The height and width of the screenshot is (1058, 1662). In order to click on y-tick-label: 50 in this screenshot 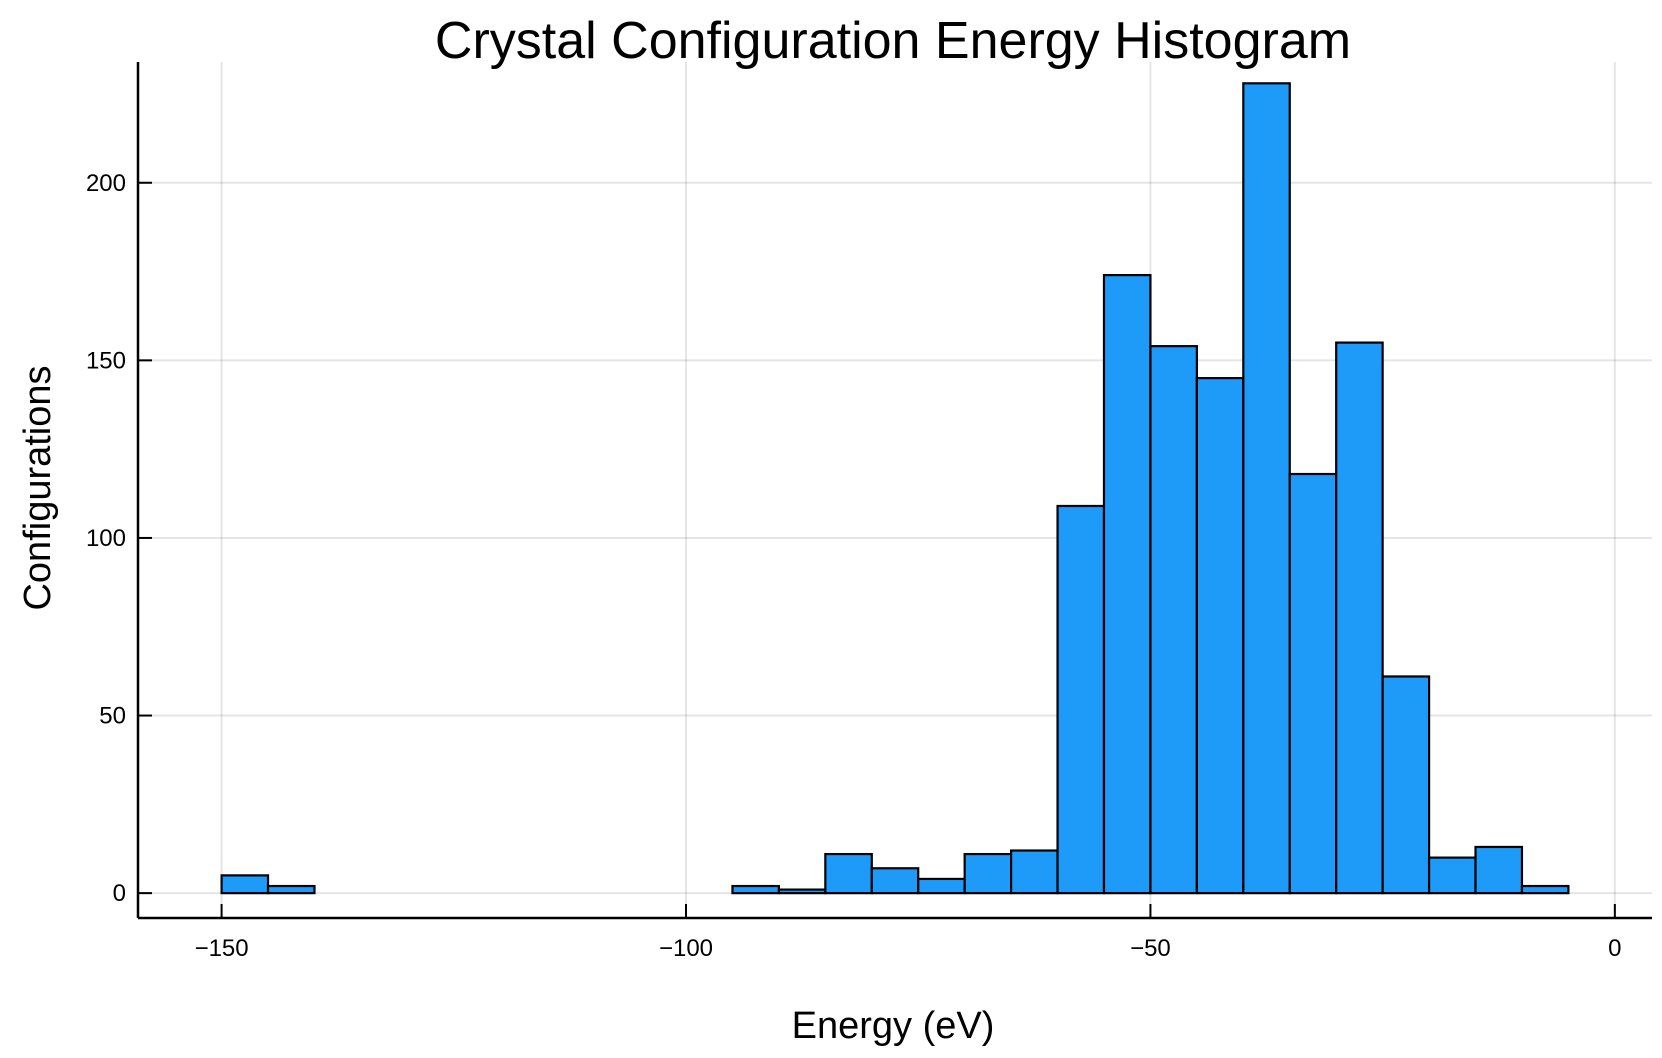, I will do `click(112, 716)`.